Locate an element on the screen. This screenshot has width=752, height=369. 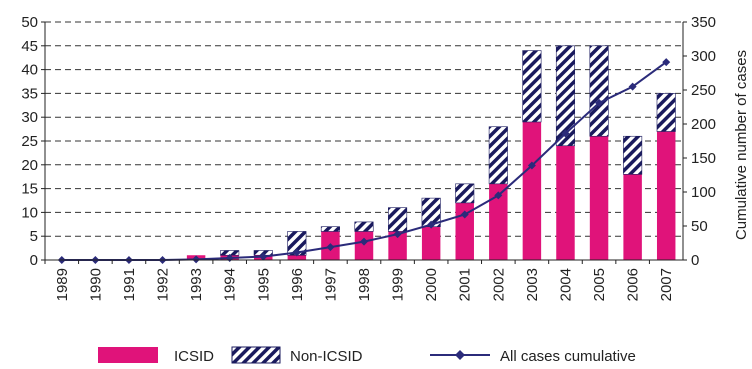
x-tick-label: 2001 is located at coordinates (465, 284).